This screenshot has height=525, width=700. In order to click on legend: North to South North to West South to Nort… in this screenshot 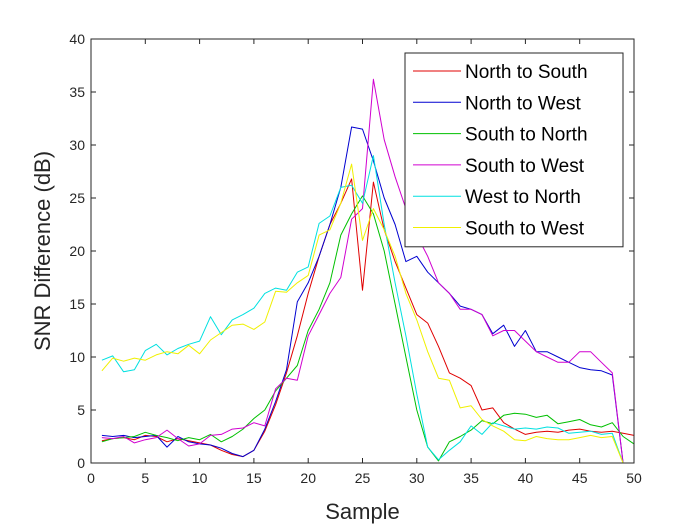, I will do `click(514, 150)`.